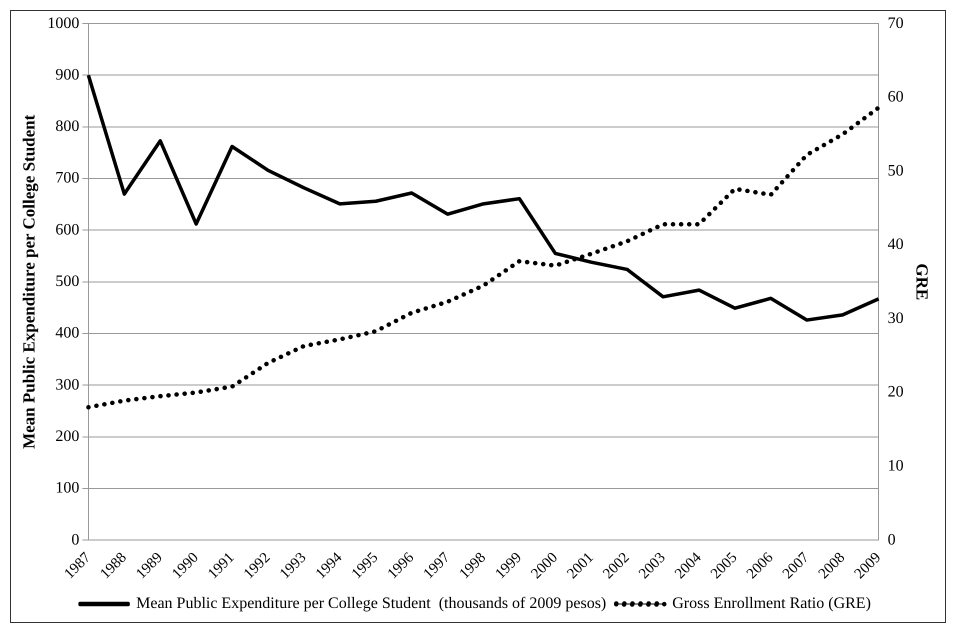 The image size is (956, 633). What do you see at coordinates (67, 127) in the screenshot?
I see `y-tick-label: 800` at bounding box center [67, 127].